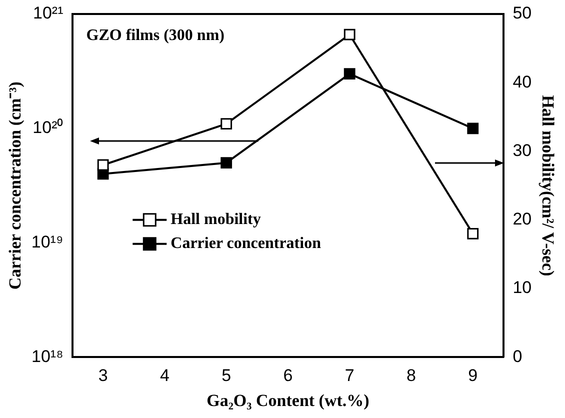 This screenshot has height=418, width=565. Describe the element at coordinates (48, 13) in the screenshot. I see `y-tick-label: 10²¹` at that location.